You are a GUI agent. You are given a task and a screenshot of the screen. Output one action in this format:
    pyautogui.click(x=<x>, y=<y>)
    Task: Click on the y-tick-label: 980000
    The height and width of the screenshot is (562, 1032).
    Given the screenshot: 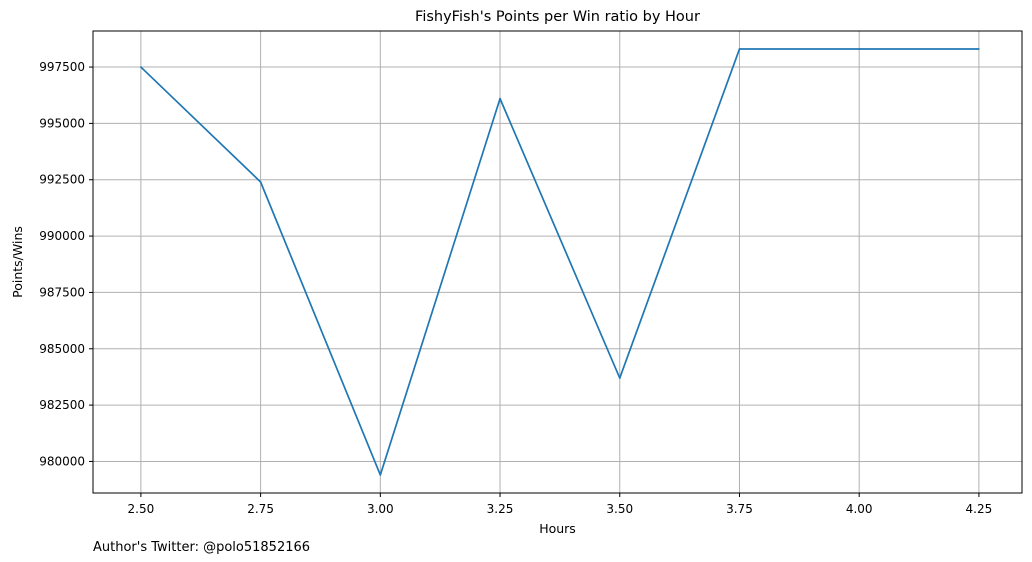 What is the action you would take?
    pyautogui.click(x=62, y=461)
    